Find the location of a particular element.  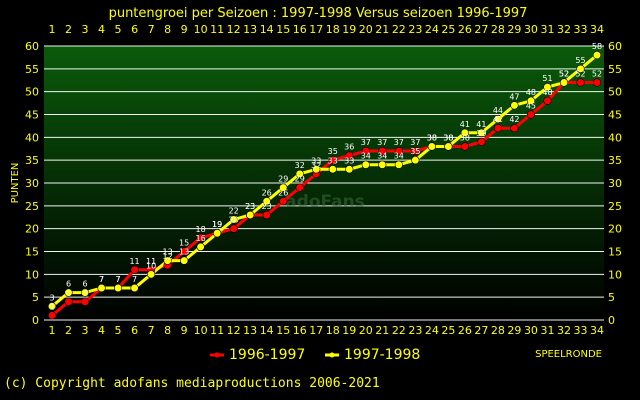

y-tick-label: 20 is located at coordinates (32, 229).